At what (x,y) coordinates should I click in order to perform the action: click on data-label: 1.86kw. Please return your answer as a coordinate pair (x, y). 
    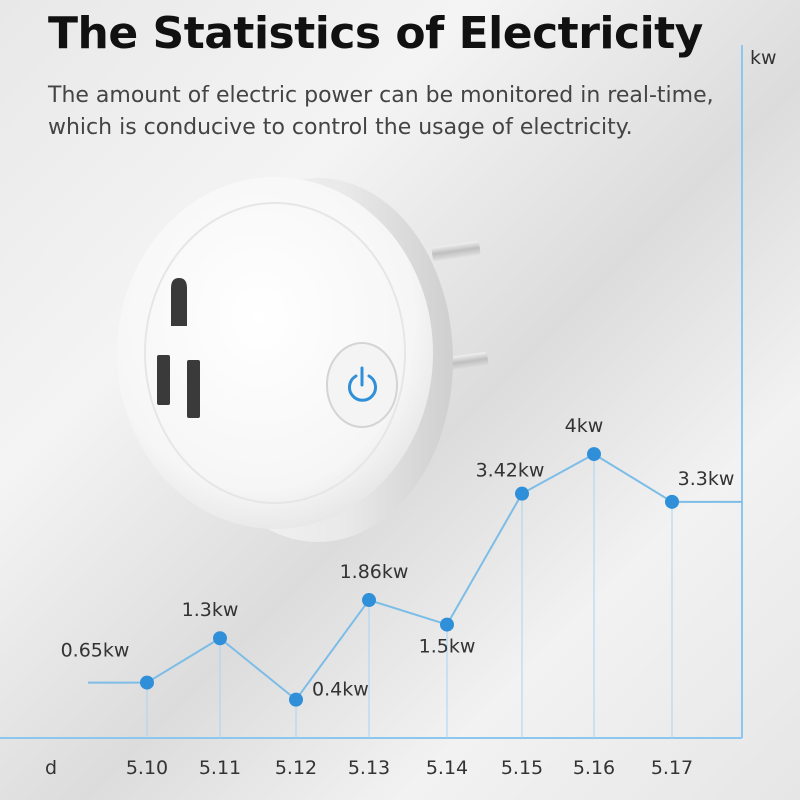
    Looking at the image, I should click on (374, 572).